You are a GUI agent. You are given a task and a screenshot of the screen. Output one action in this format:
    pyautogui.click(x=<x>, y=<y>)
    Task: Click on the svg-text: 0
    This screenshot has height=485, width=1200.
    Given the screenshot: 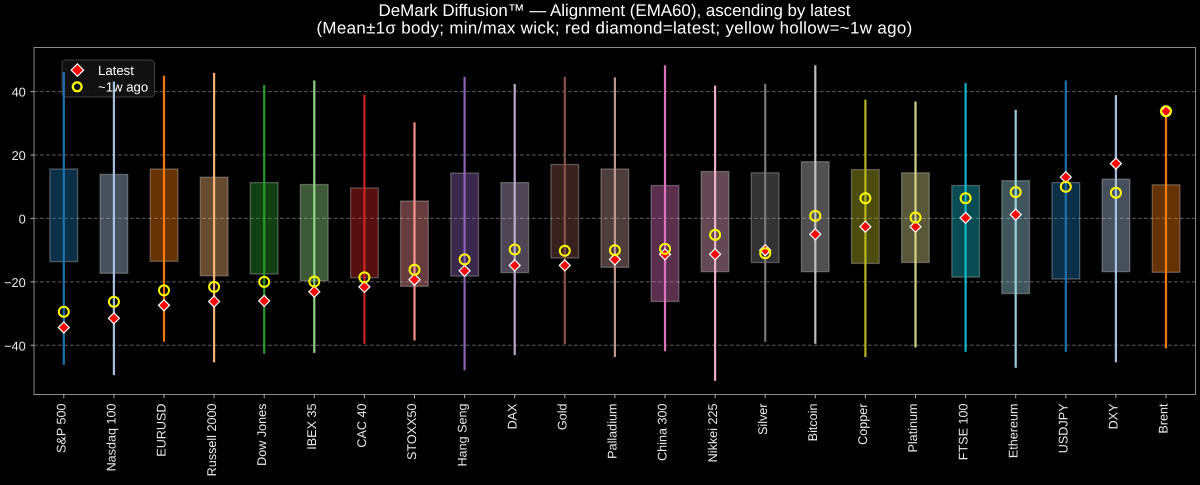 What is the action you would take?
    pyautogui.click(x=22, y=218)
    